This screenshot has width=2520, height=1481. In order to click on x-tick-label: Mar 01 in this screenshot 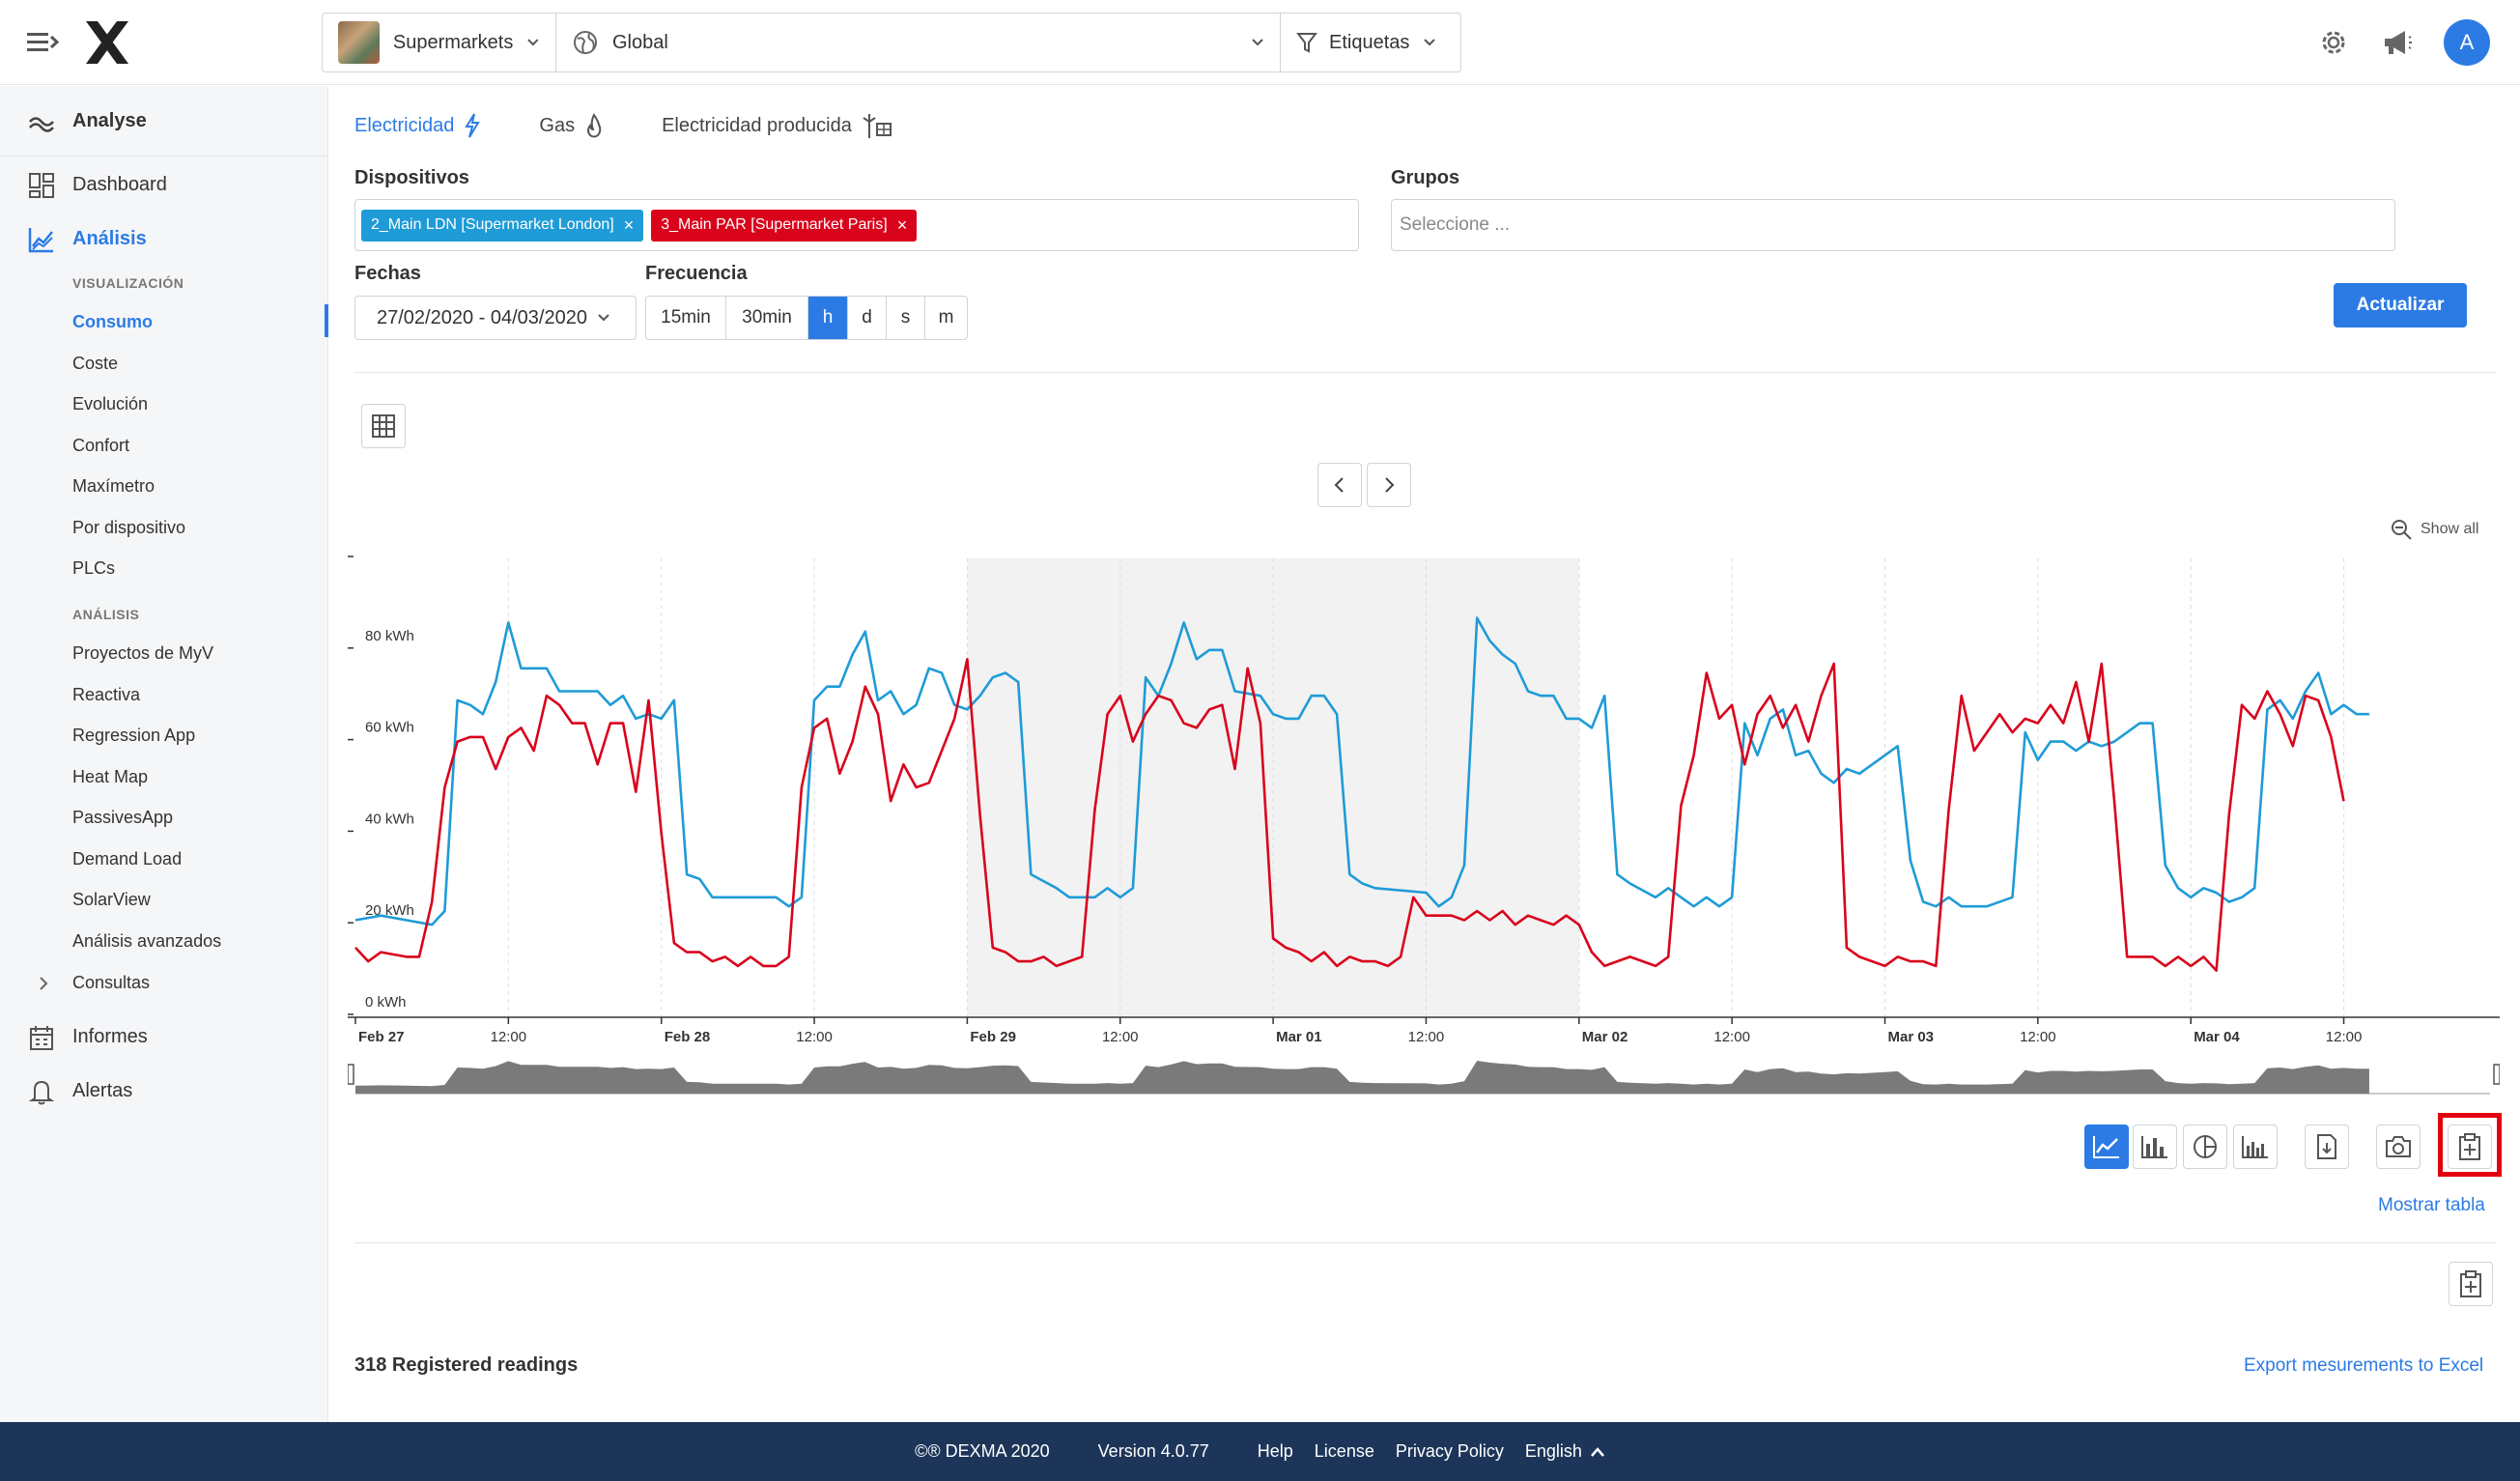, I will do `click(1299, 1037)`.